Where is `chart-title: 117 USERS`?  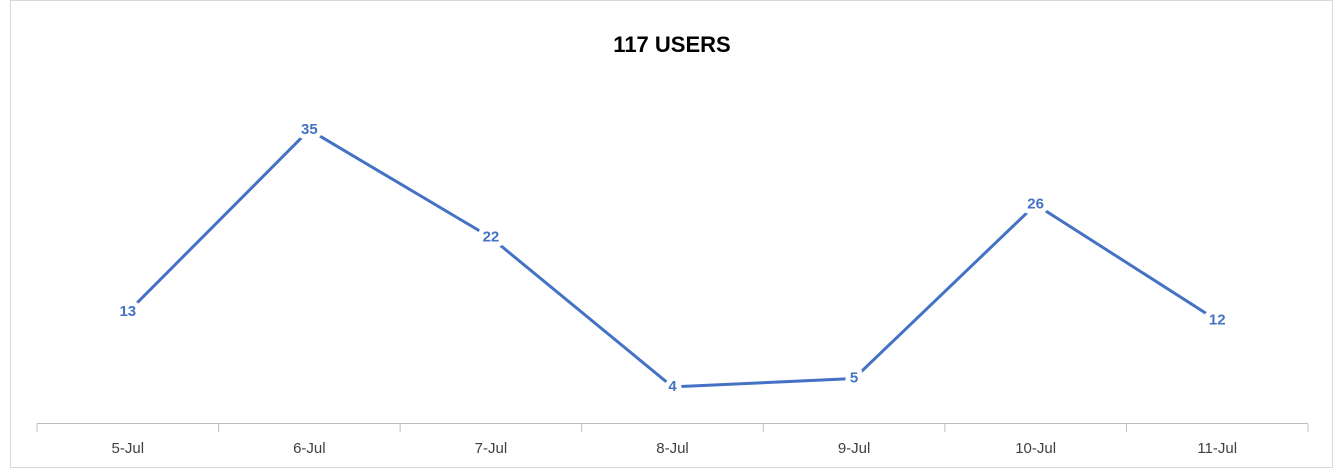
chart-title: 117 USERS is located at coordinates (671, 44).